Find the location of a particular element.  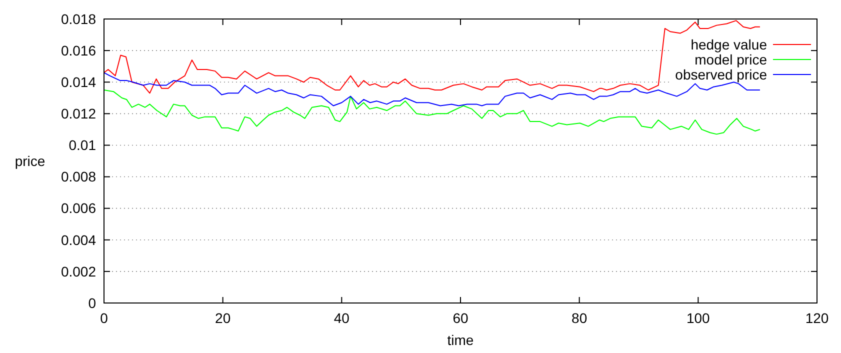

x-axis-title: time is located at coordinates (460, 340).